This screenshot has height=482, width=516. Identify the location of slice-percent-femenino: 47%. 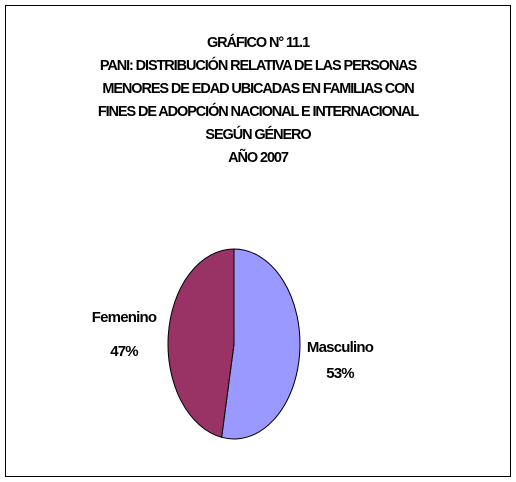
(124, 351).